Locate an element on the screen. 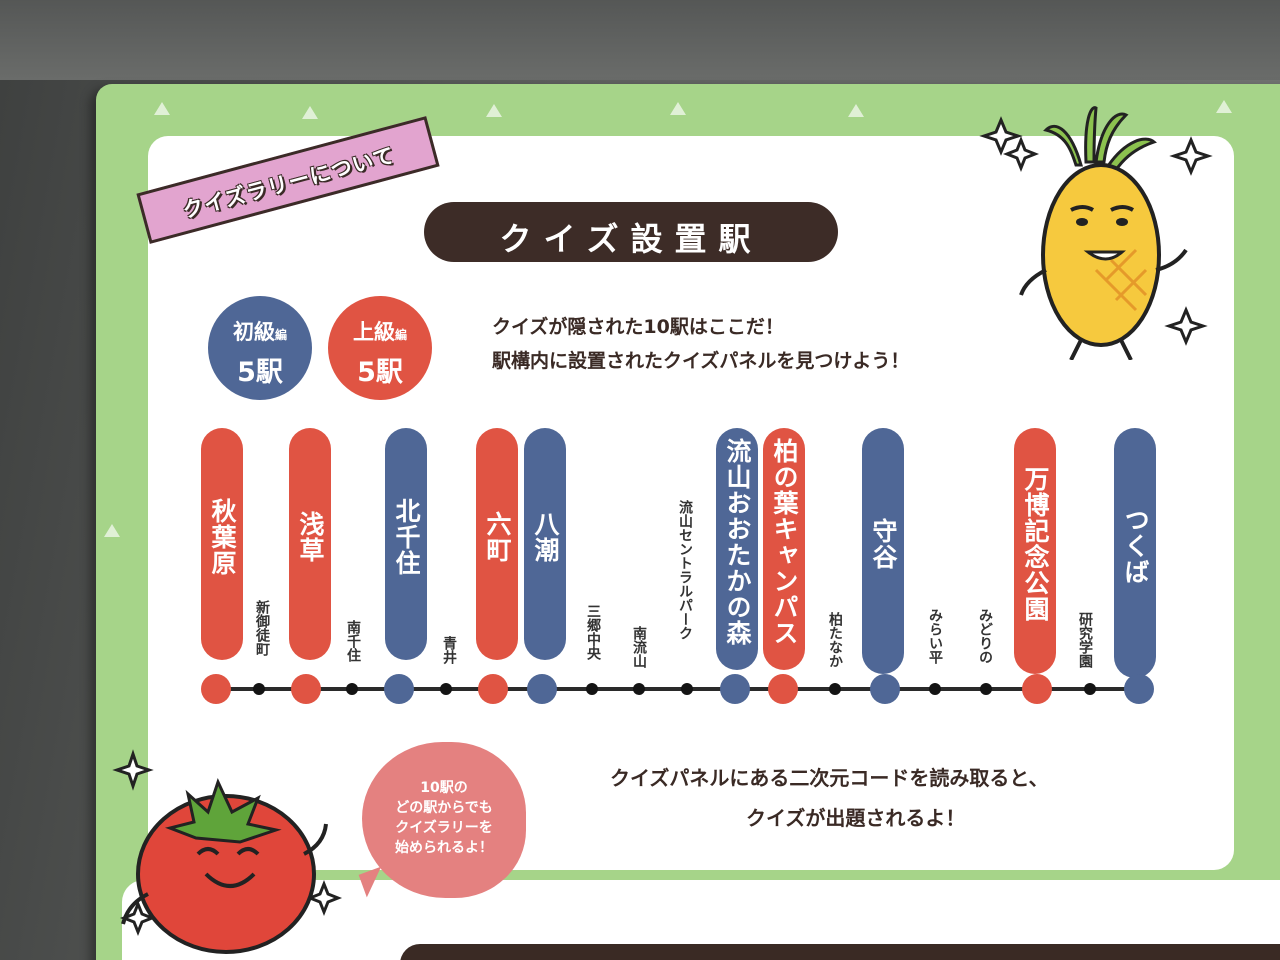  station-dot-kashiwanoha-campus is located at coordinates (783, 689).